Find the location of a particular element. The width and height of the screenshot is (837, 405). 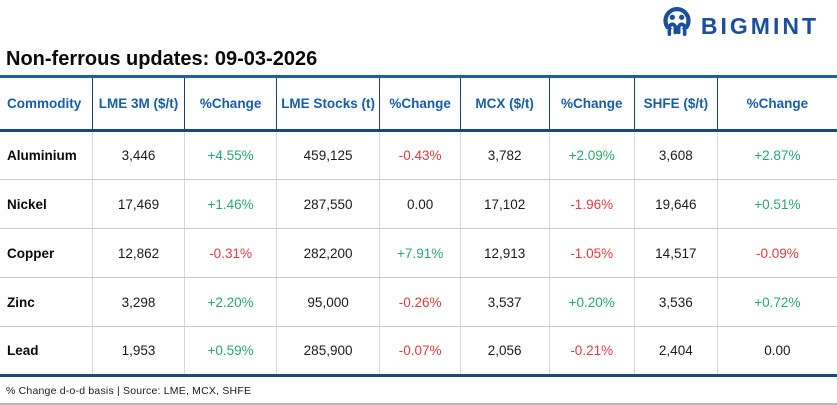

value-cell: 287,550 is located at coordinates (328, 204).